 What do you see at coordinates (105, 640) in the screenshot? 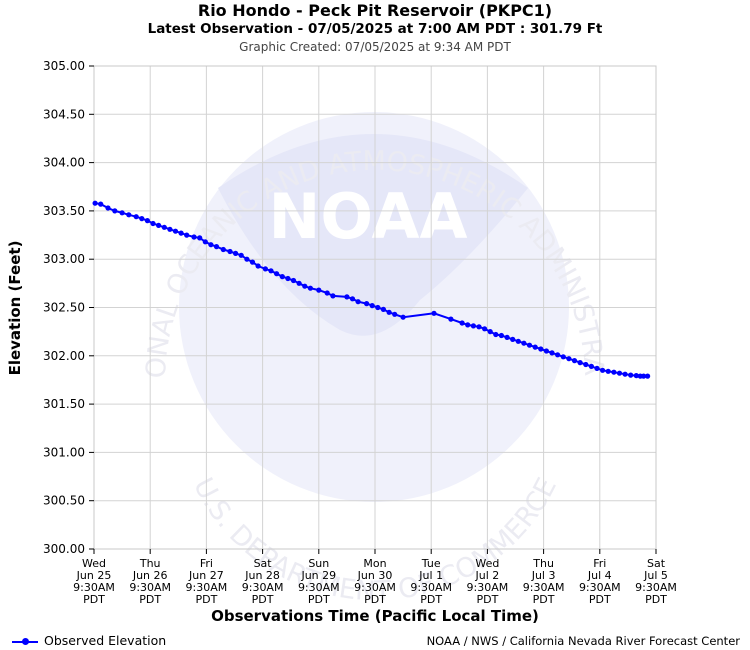
I see `legend-label: Observed Elevation` at bounding box center [105, 640].